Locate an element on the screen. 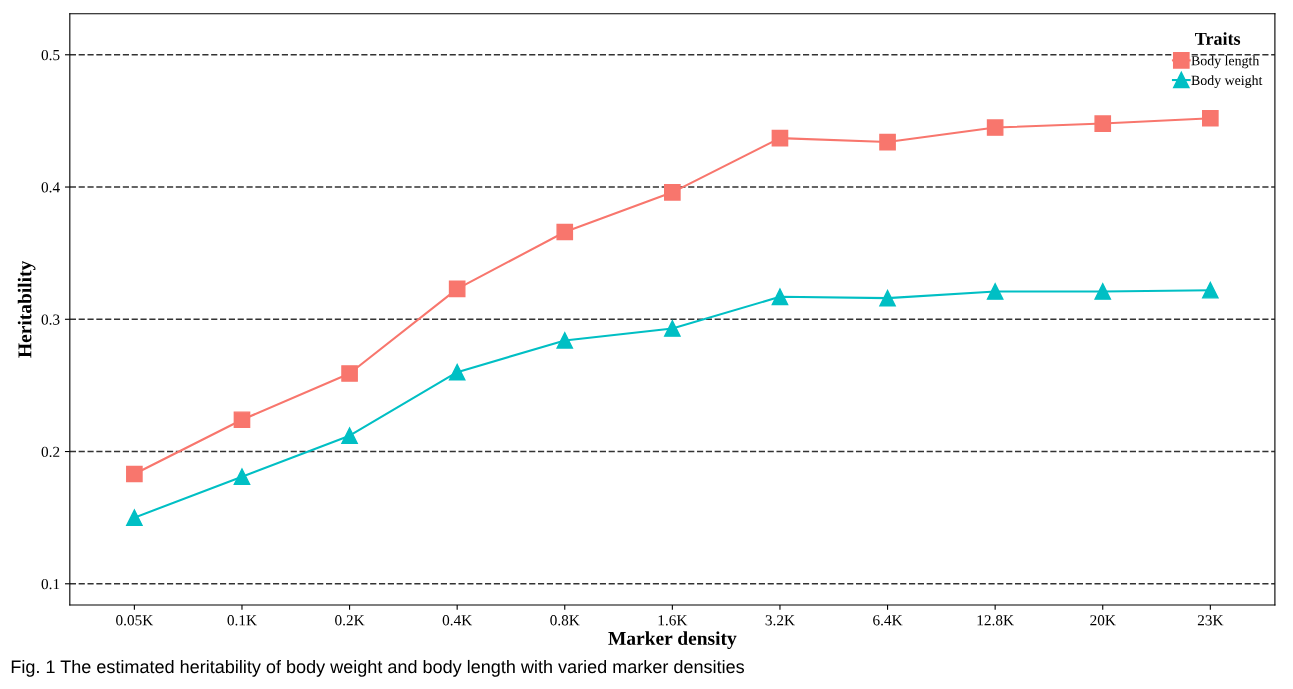 The image size is (1293, 689). legend-label: Body weight is located at coordinates (1227, 81).